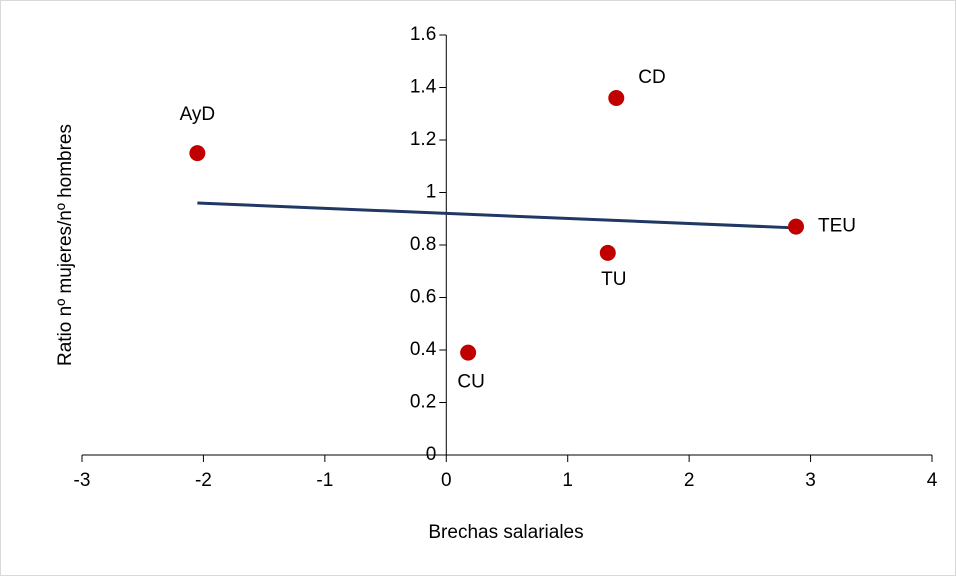 This screenshot has width=956, height=576. What do you see at coordinates (423, 244) in the screenshot?
I see `y-tick-label: 0.8` at bounding box center [423, 244].